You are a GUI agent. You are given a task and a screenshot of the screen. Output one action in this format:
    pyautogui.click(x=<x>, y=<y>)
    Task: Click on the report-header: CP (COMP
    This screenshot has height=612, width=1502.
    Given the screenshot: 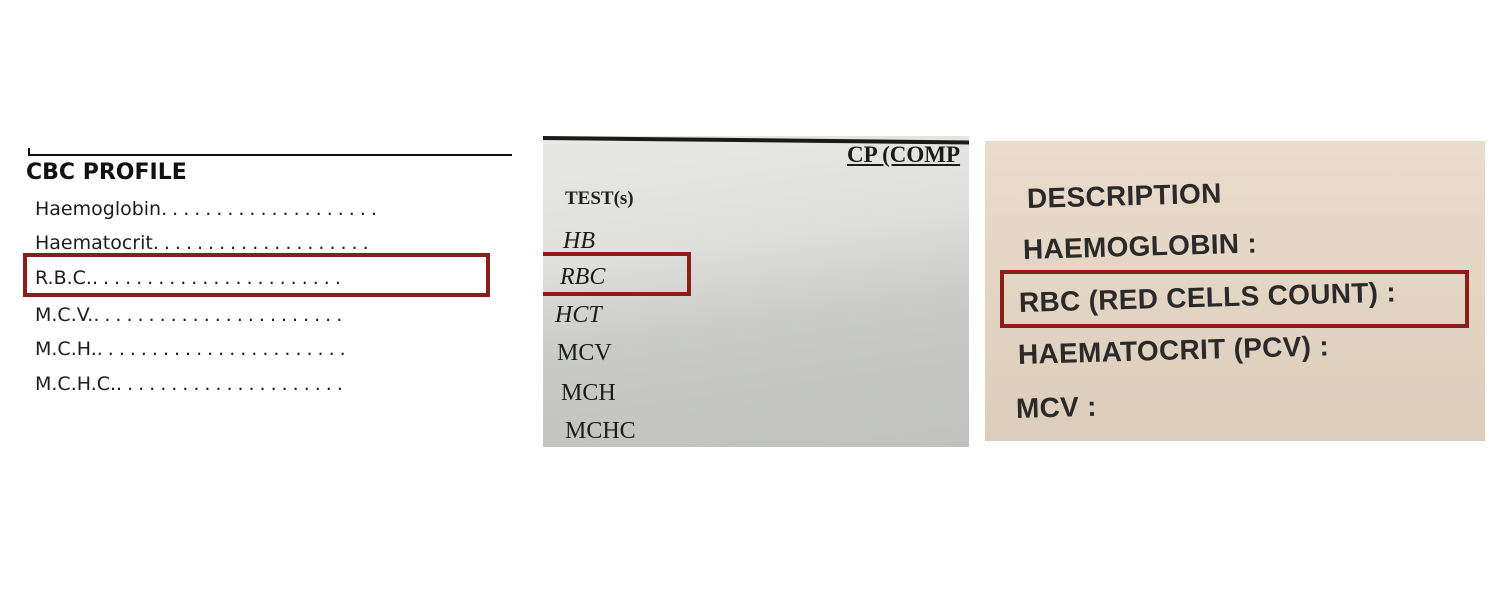 What is the action you would take?
    pyautogui.click(x=904, y=154)
    